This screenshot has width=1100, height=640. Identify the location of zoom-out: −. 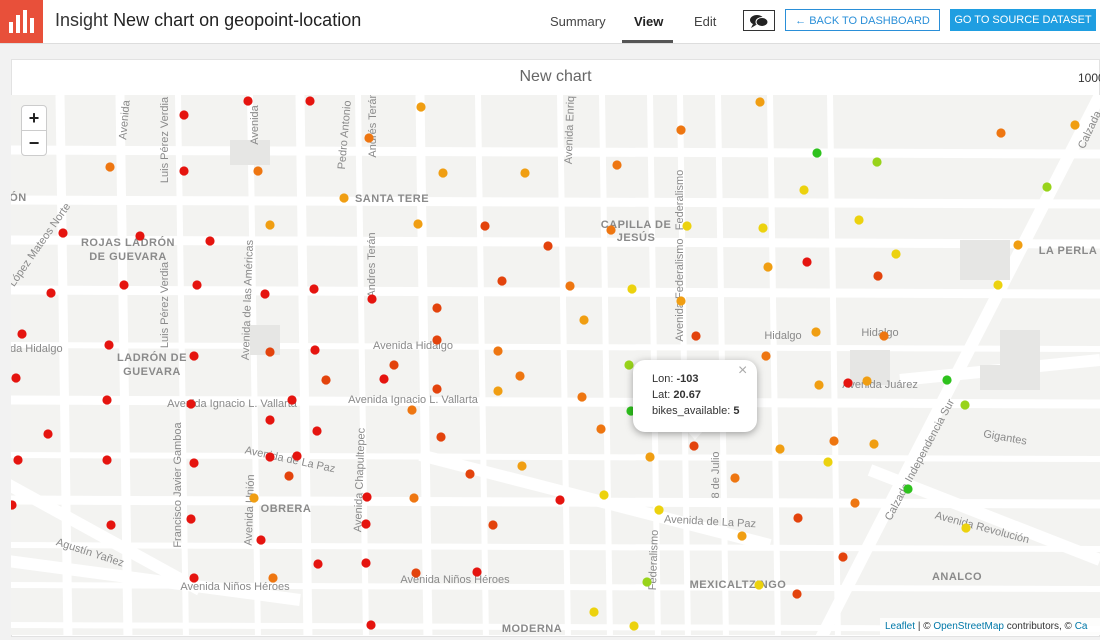
(34, 143).